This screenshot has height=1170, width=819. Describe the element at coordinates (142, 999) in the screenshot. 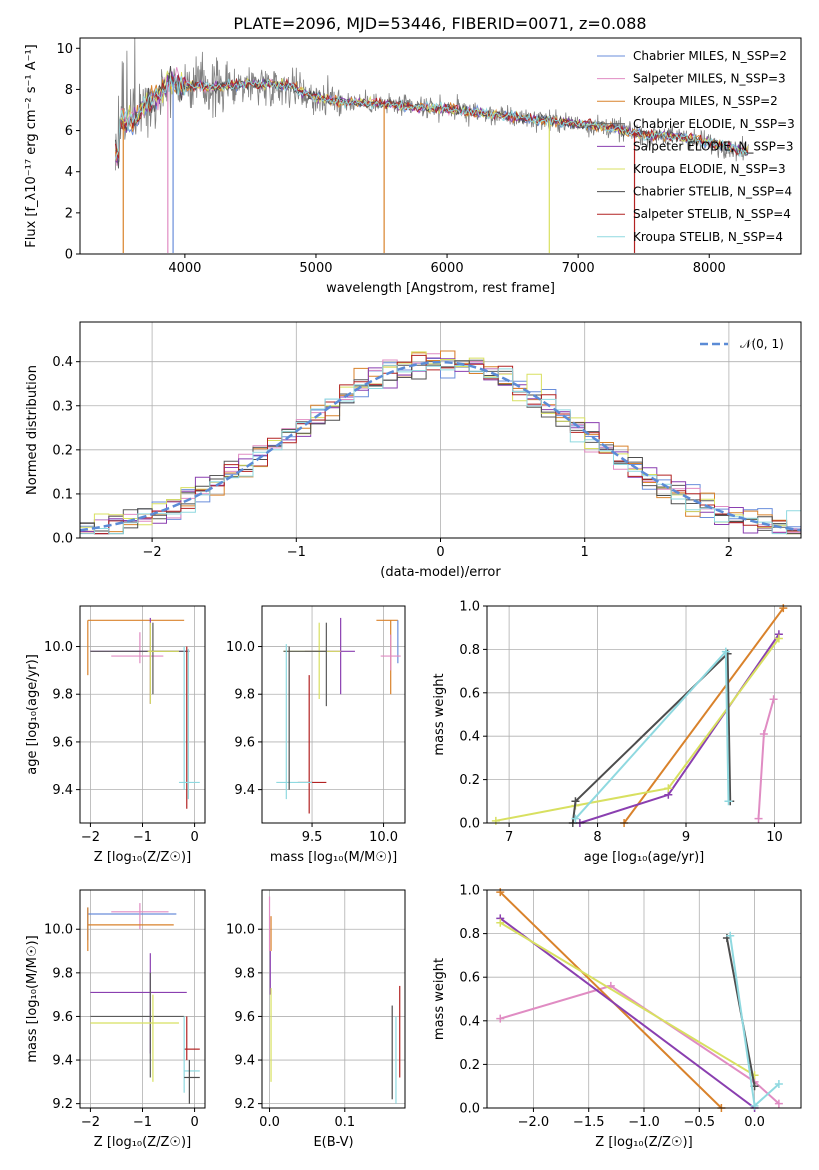

I see `mass_vs_Z-frame` at that location.